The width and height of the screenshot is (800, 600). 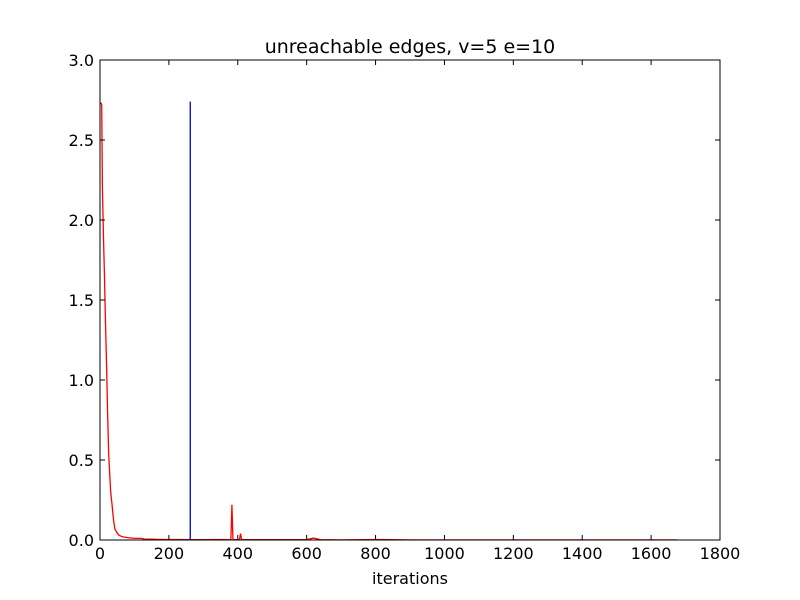 What do you see at coordinates (81, 300) in the screenshot?
I see `y-tick-label: 1.5` at bounding box center [81, 300].